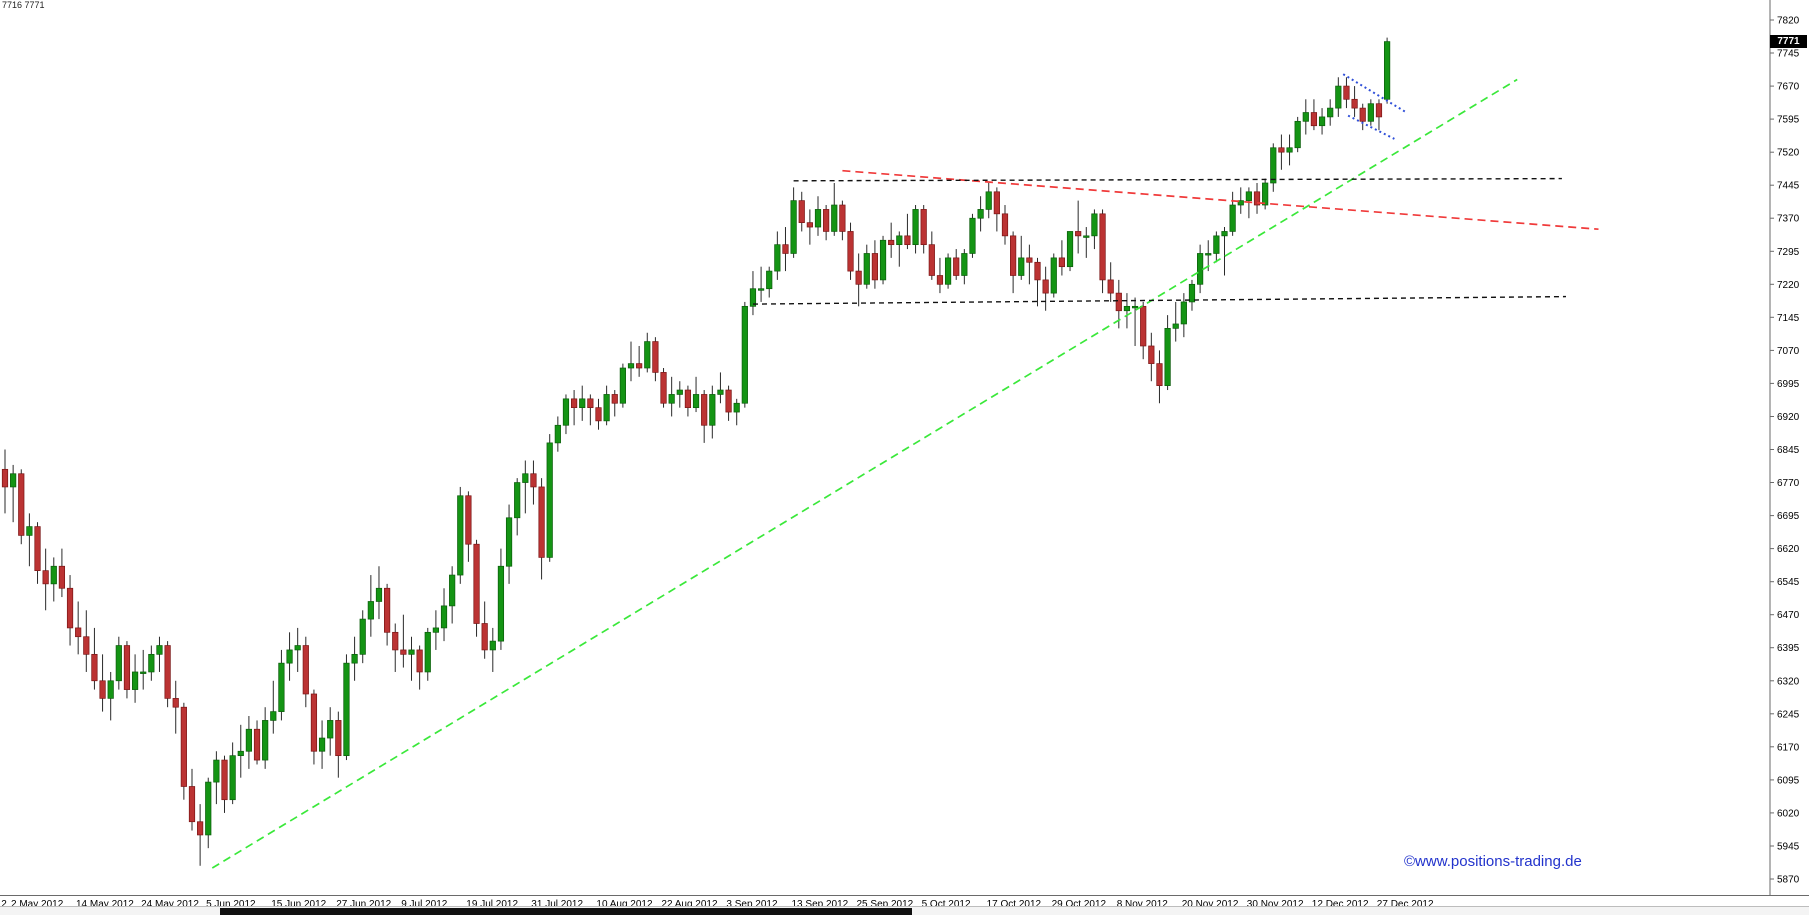 The width and height of the screenshot is (1809, 915). What do you see at coordinates (1788, 516) in the screenshot?
I see `svg-text: 6695` at bounding box center [1788, 516].